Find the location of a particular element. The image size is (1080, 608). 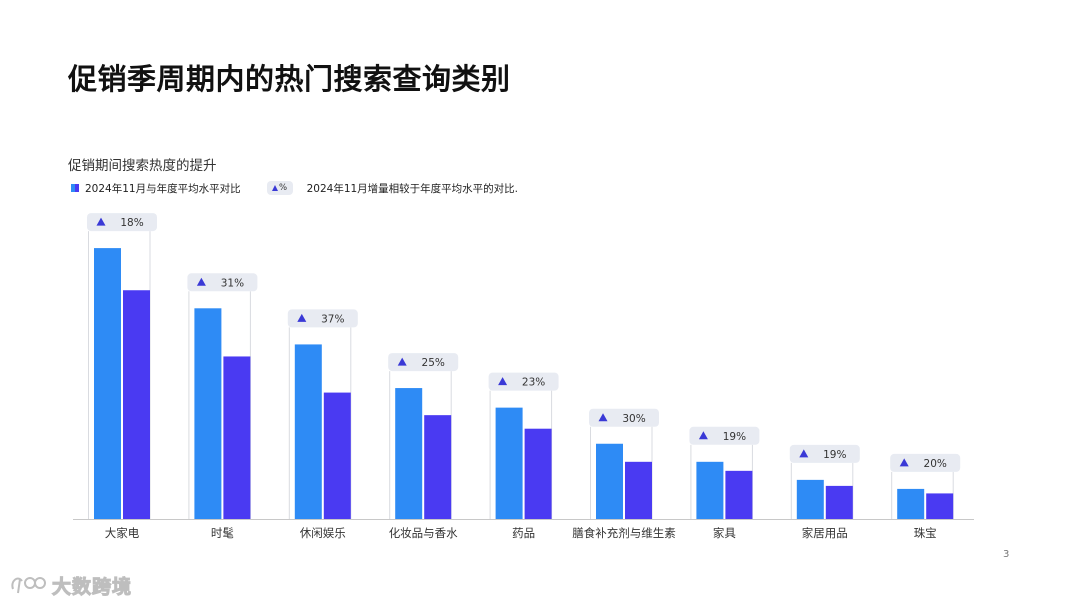

category-label: 时髦 is located at coordinates (222, 533).